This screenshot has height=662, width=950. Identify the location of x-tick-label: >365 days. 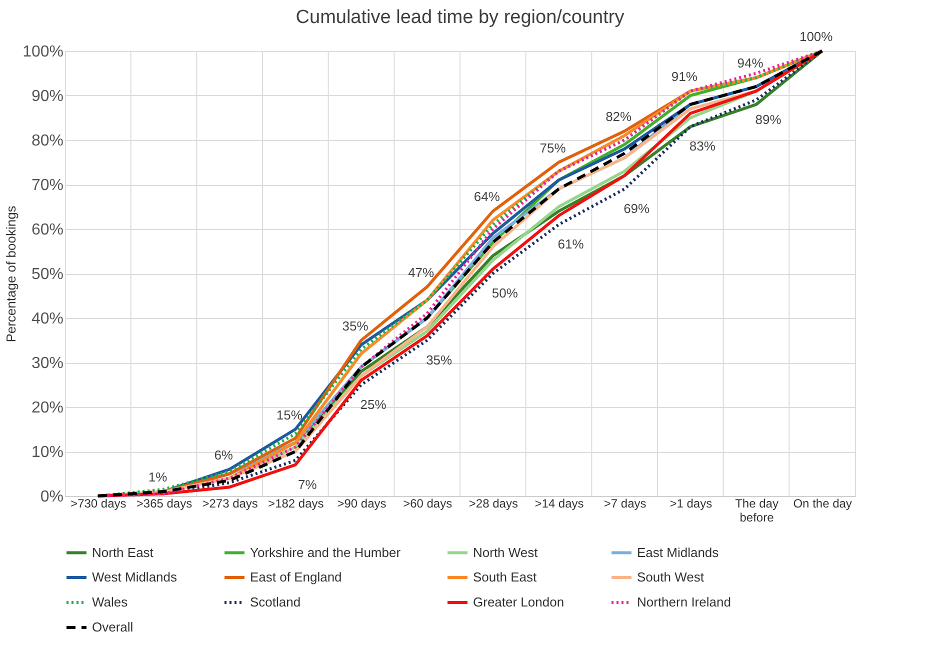
(164, 503).